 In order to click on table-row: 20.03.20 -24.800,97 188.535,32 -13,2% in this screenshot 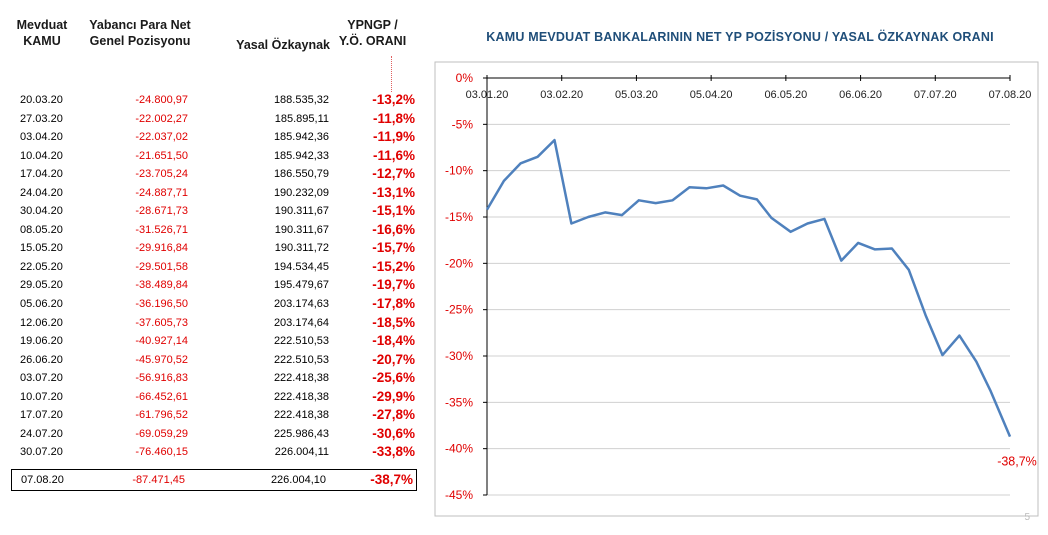, I will do `click(215, 101)`.